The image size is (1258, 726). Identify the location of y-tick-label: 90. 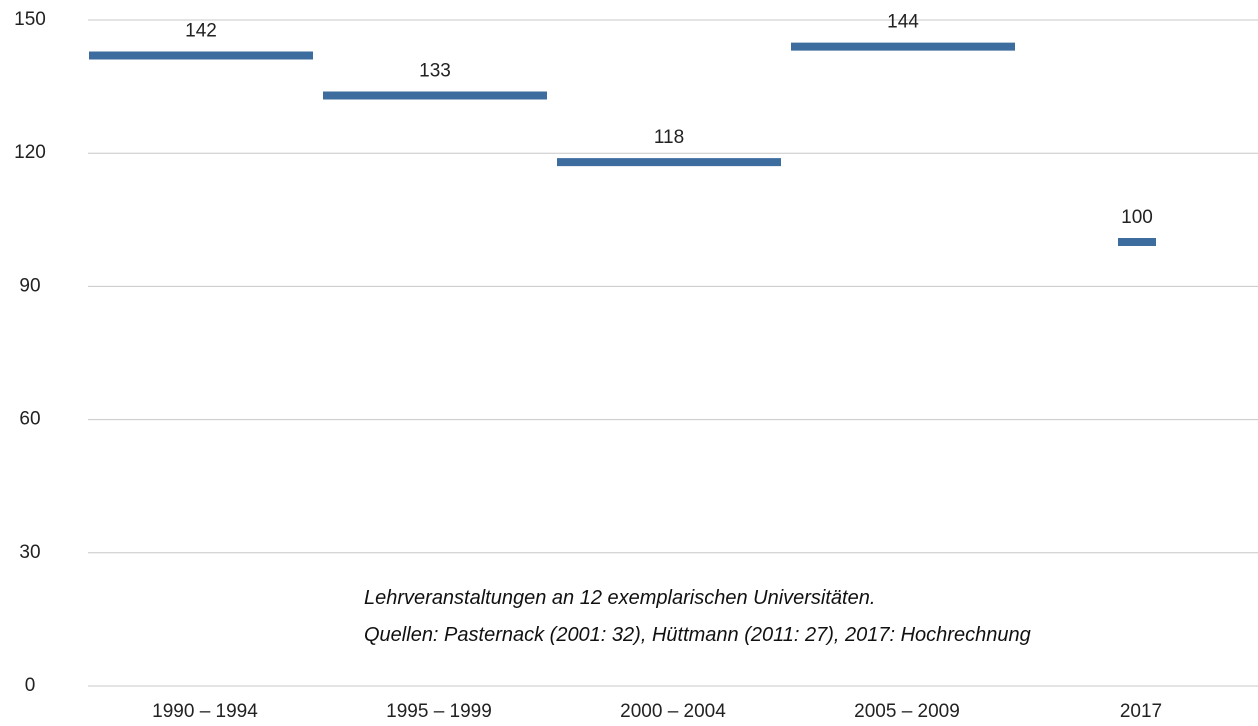
(29, 285).